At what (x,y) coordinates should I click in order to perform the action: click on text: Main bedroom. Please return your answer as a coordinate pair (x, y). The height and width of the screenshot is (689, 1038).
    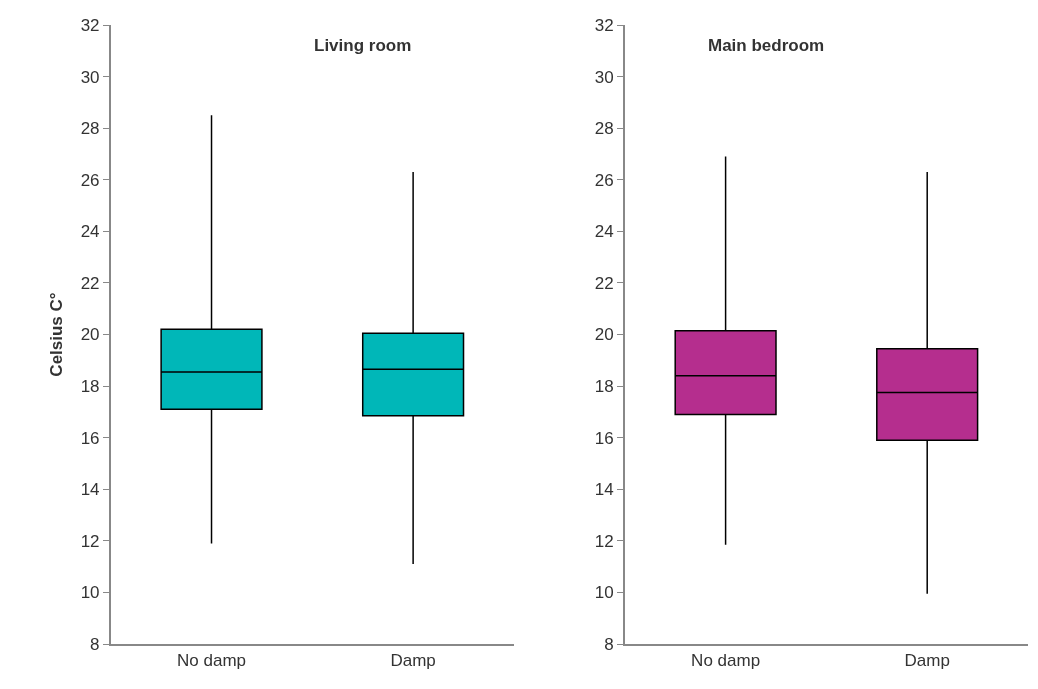
    Looking at the image, I should click on (766, 45).